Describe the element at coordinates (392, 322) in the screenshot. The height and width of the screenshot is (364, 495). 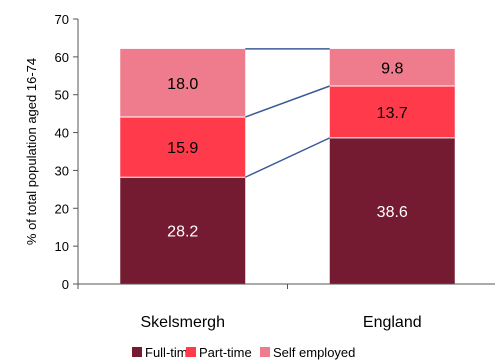
I see `category-label-england: England` at that location.